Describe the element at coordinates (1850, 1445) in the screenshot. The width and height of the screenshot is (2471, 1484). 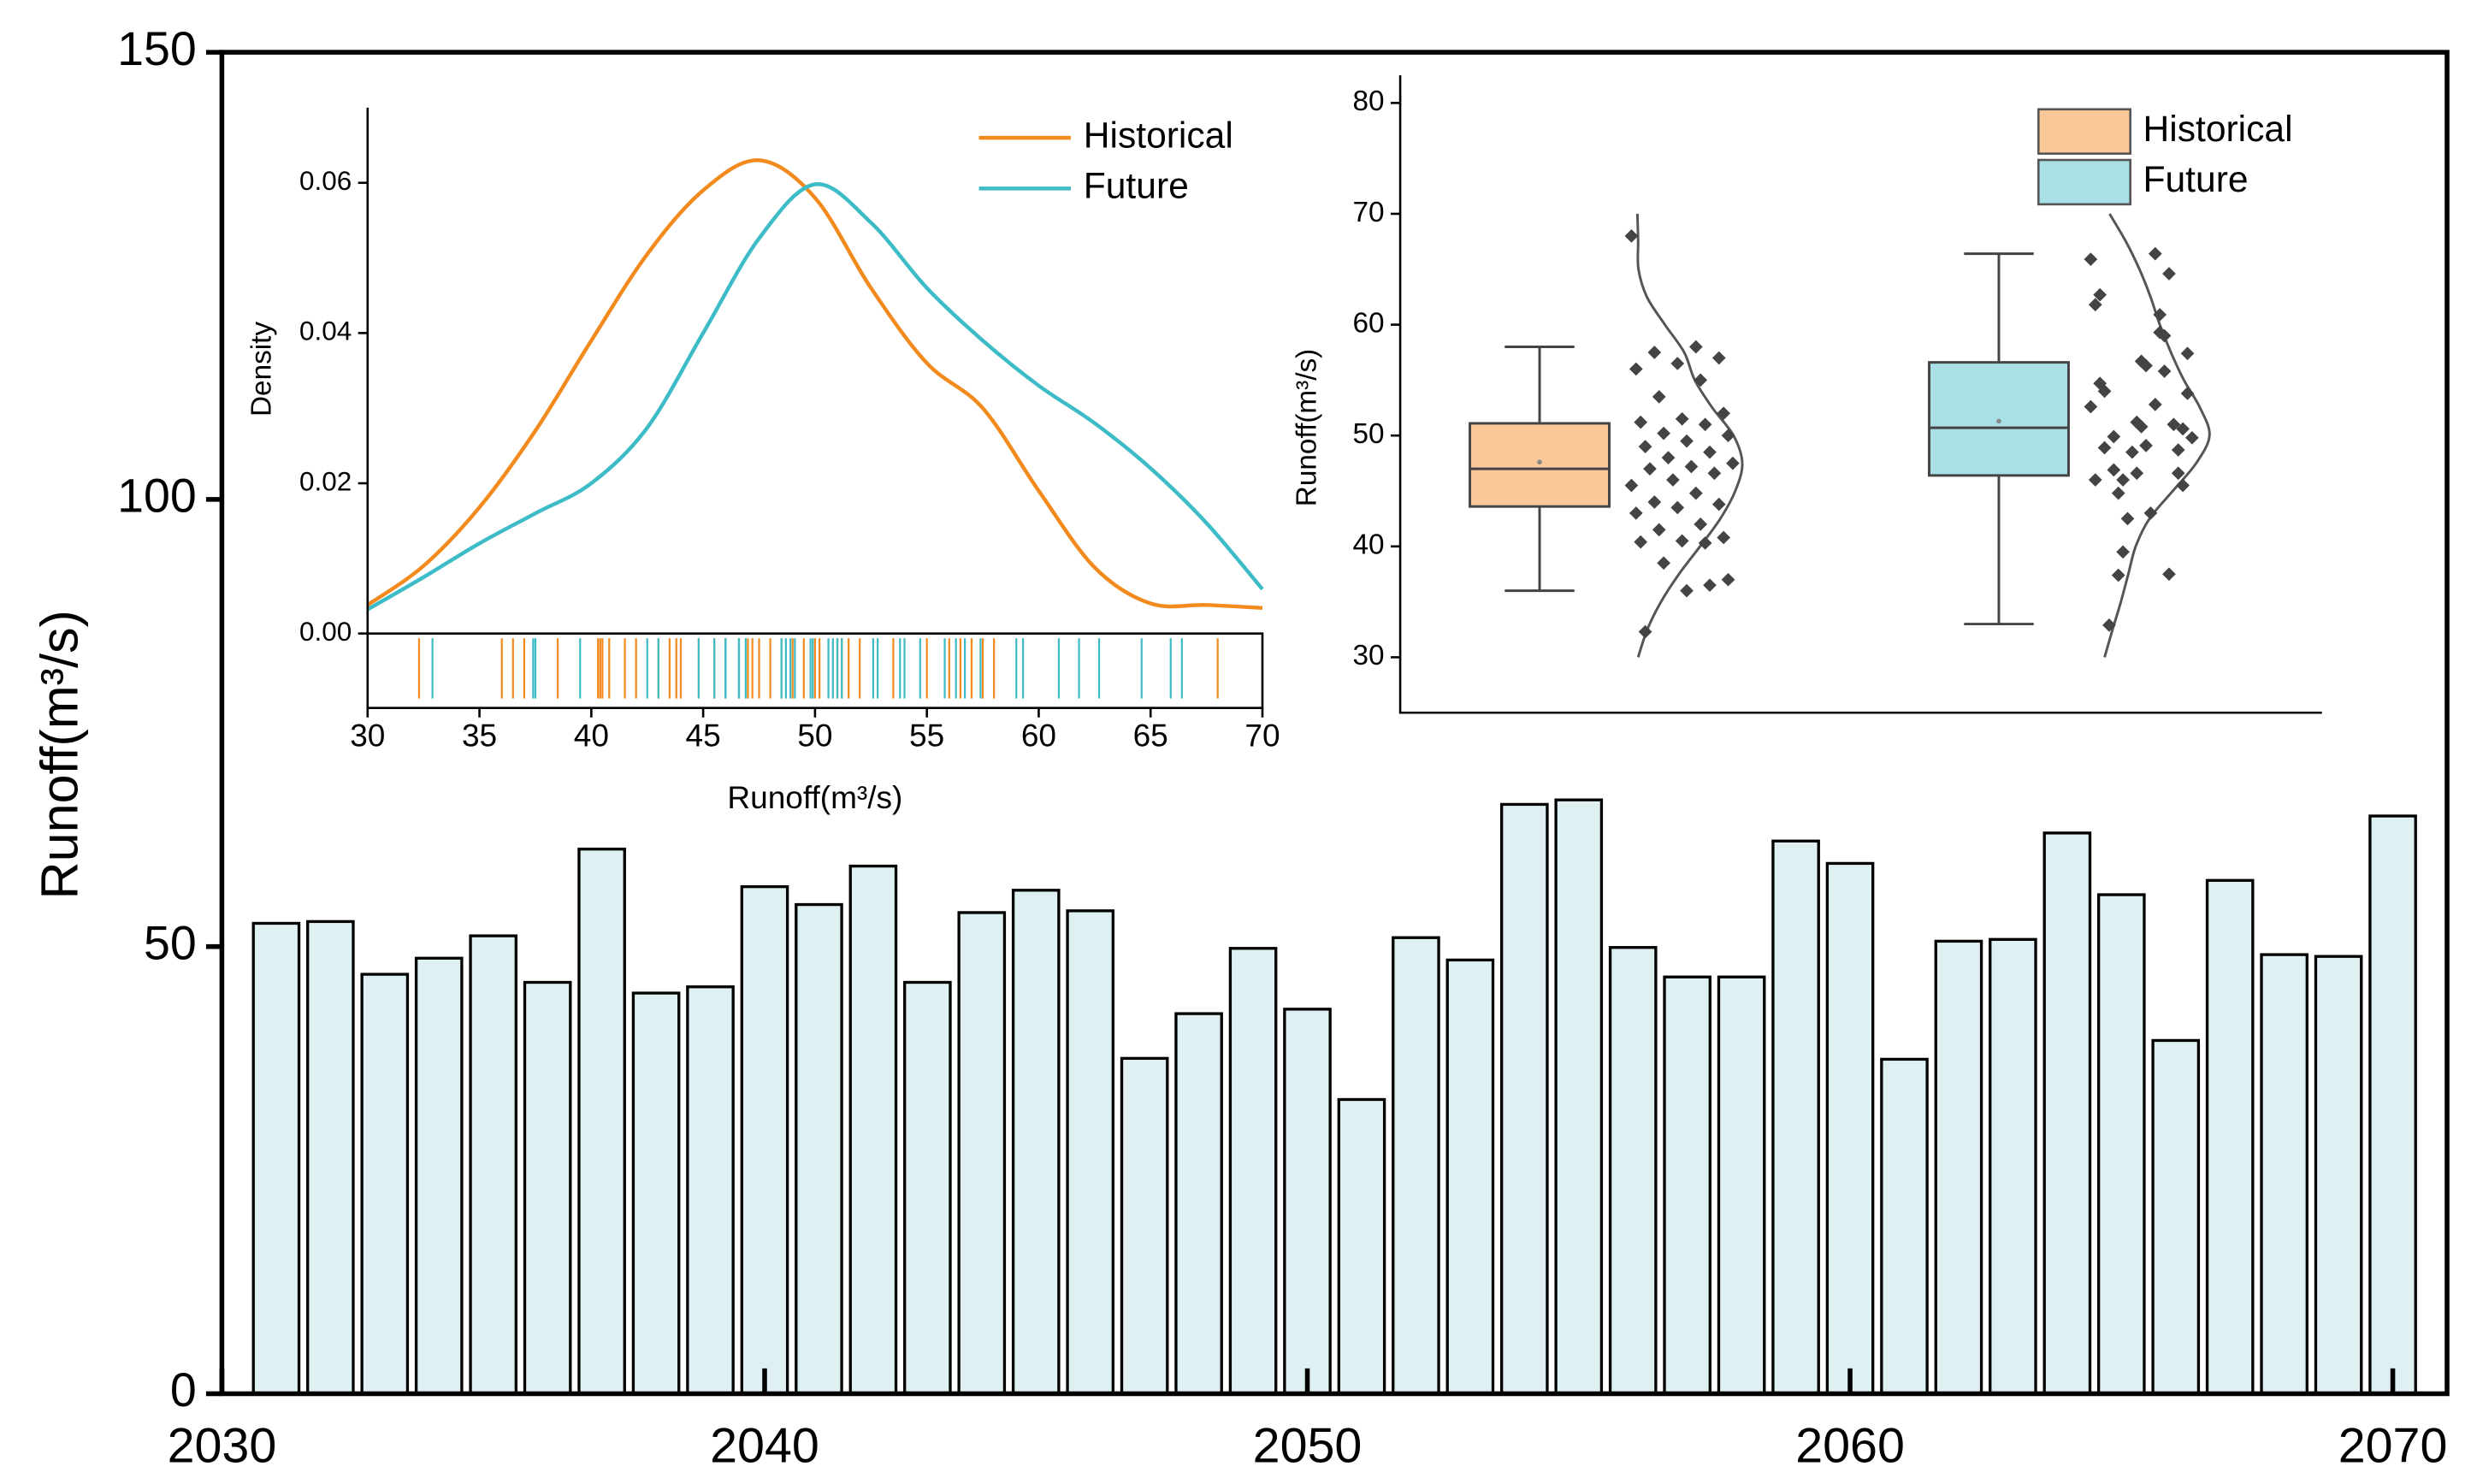
I see `x-tick-label: 2060` at that location.